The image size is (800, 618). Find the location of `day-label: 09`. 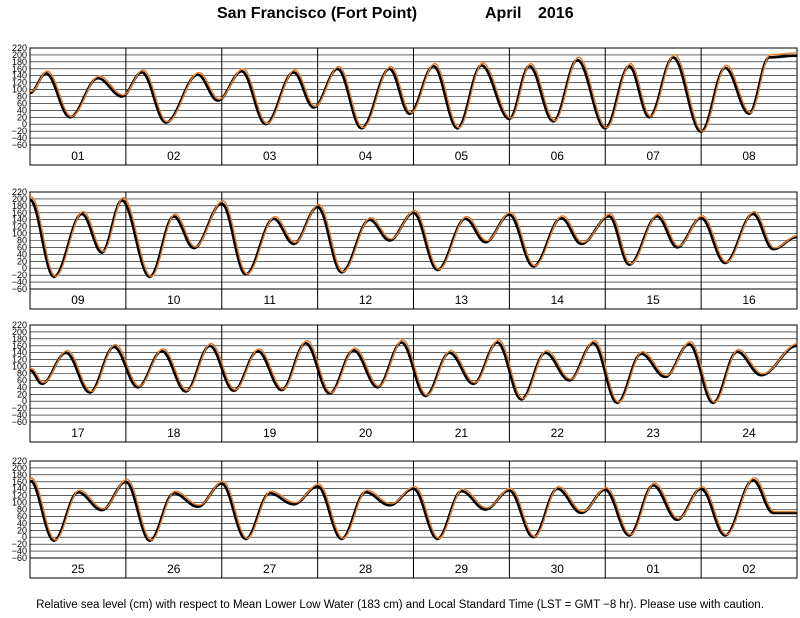

day-label: 09 is located at coordinates (78, 300).